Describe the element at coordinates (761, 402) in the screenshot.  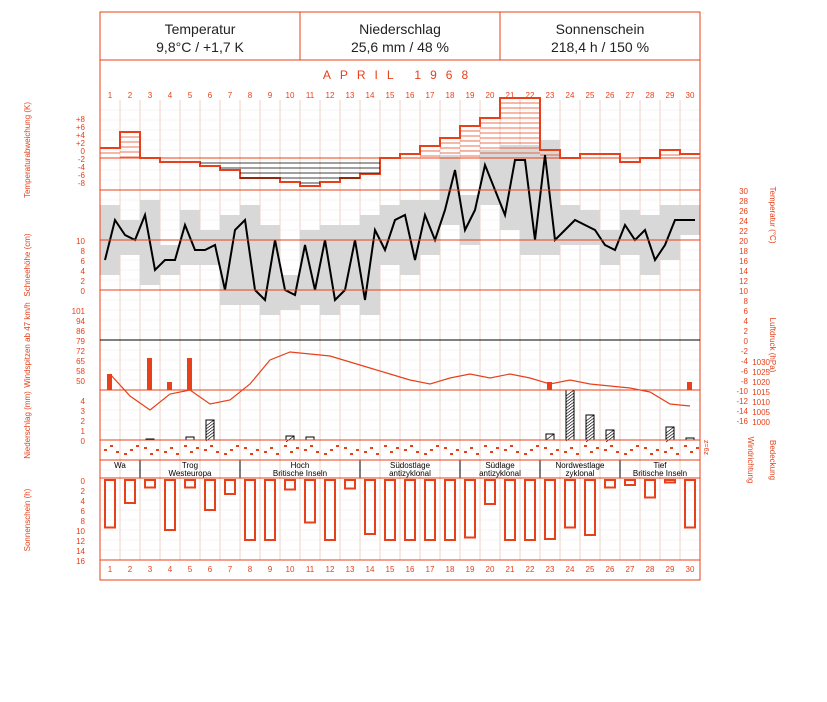
I see `pressure-tick: 1010` at that location.